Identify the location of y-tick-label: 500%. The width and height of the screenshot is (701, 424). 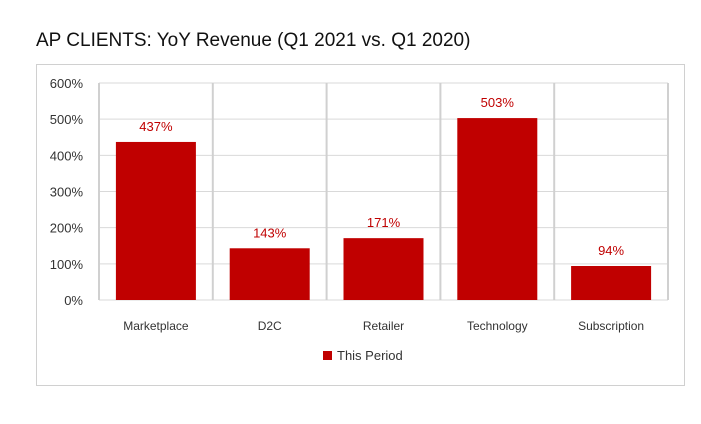
(67, 119).